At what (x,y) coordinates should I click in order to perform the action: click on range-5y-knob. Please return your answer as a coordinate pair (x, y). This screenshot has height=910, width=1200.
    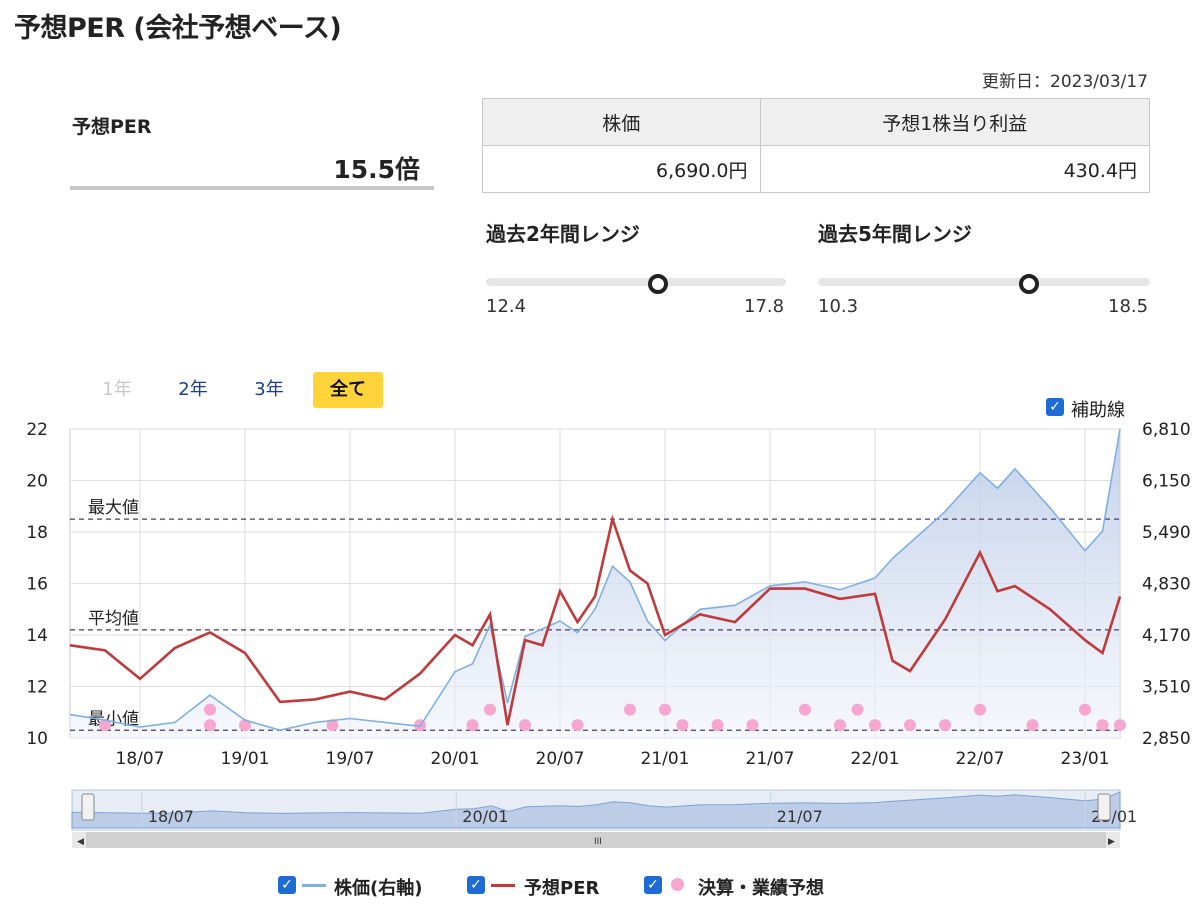
    Looking at the image, I should click on (1028, 284).